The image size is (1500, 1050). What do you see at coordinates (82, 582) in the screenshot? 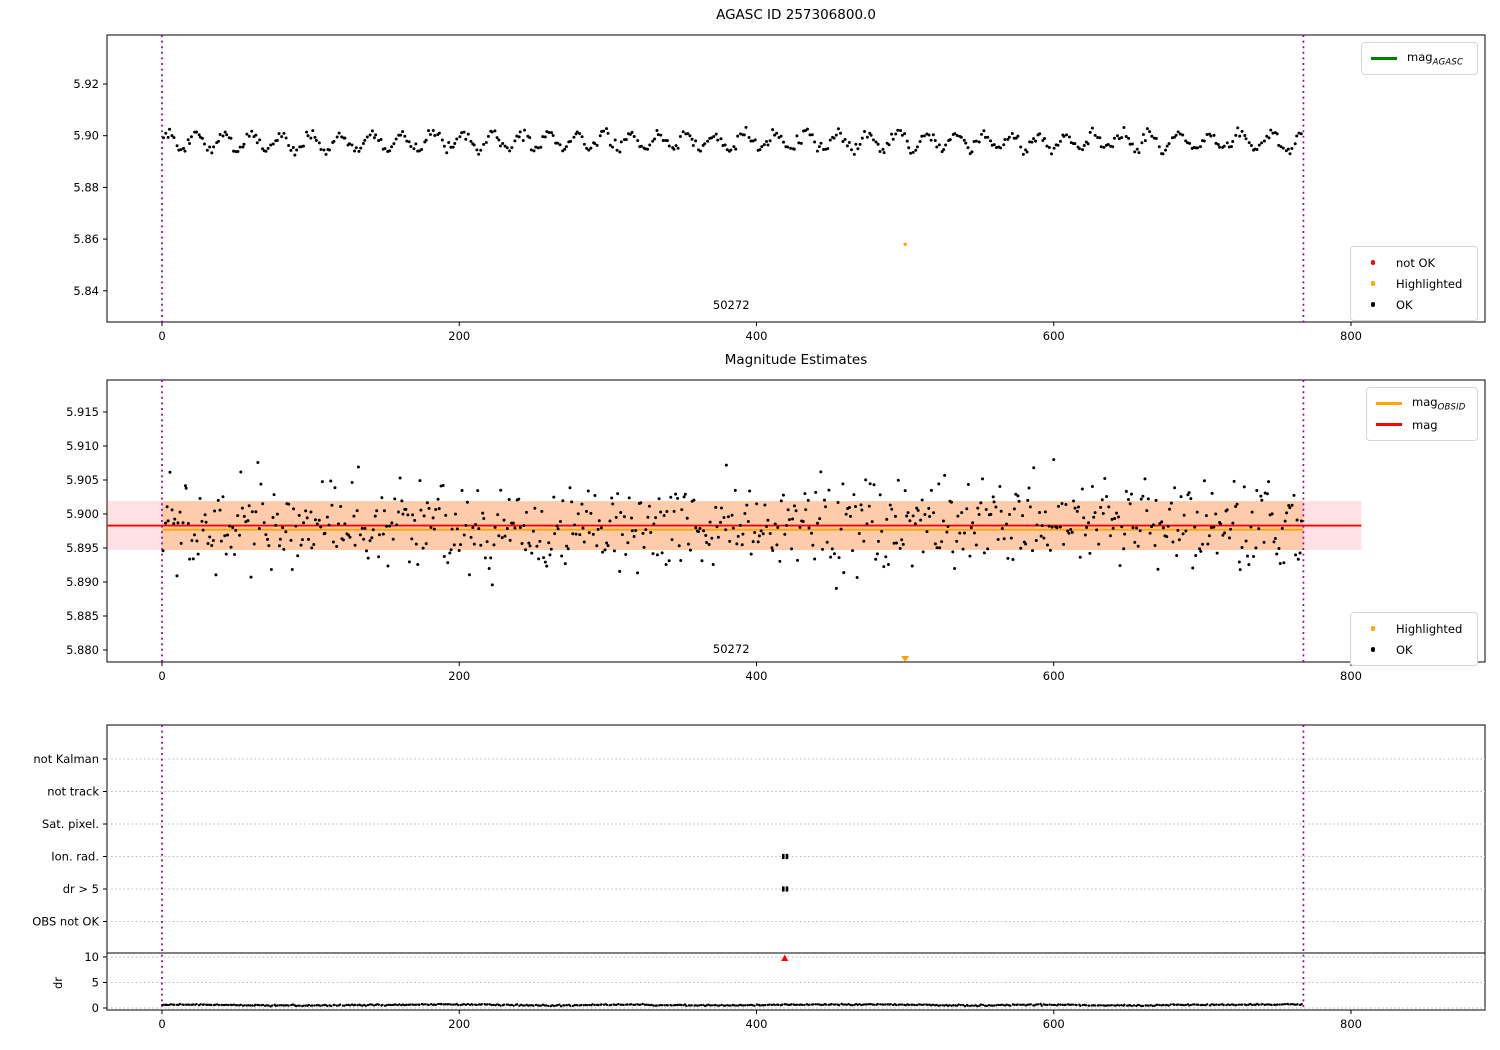
I see `y-tick-label: 5.890` at bounding box center [82, 582].